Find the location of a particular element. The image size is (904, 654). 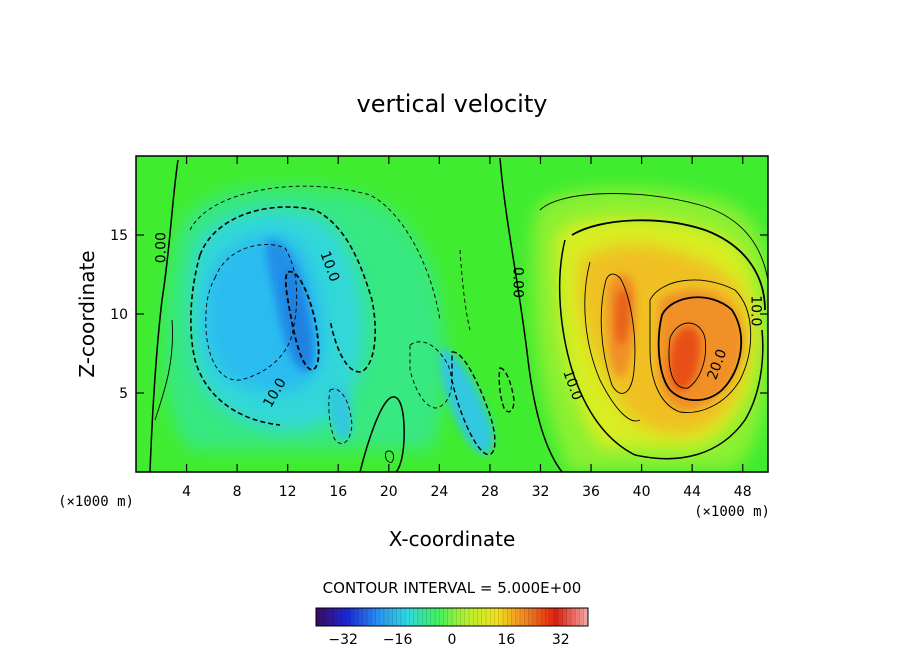

x-tick-label: 40 is located at coordinates (642, 492).